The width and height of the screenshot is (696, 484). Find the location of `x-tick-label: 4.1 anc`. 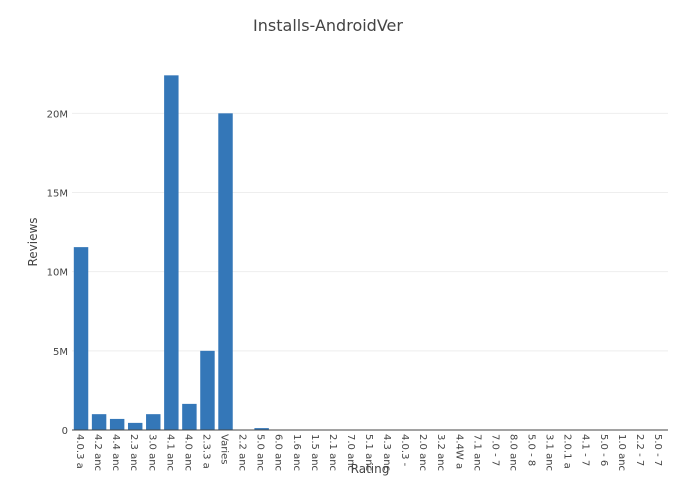

x-tick-label: 4.1 anc is located at coordinates (169, 452).